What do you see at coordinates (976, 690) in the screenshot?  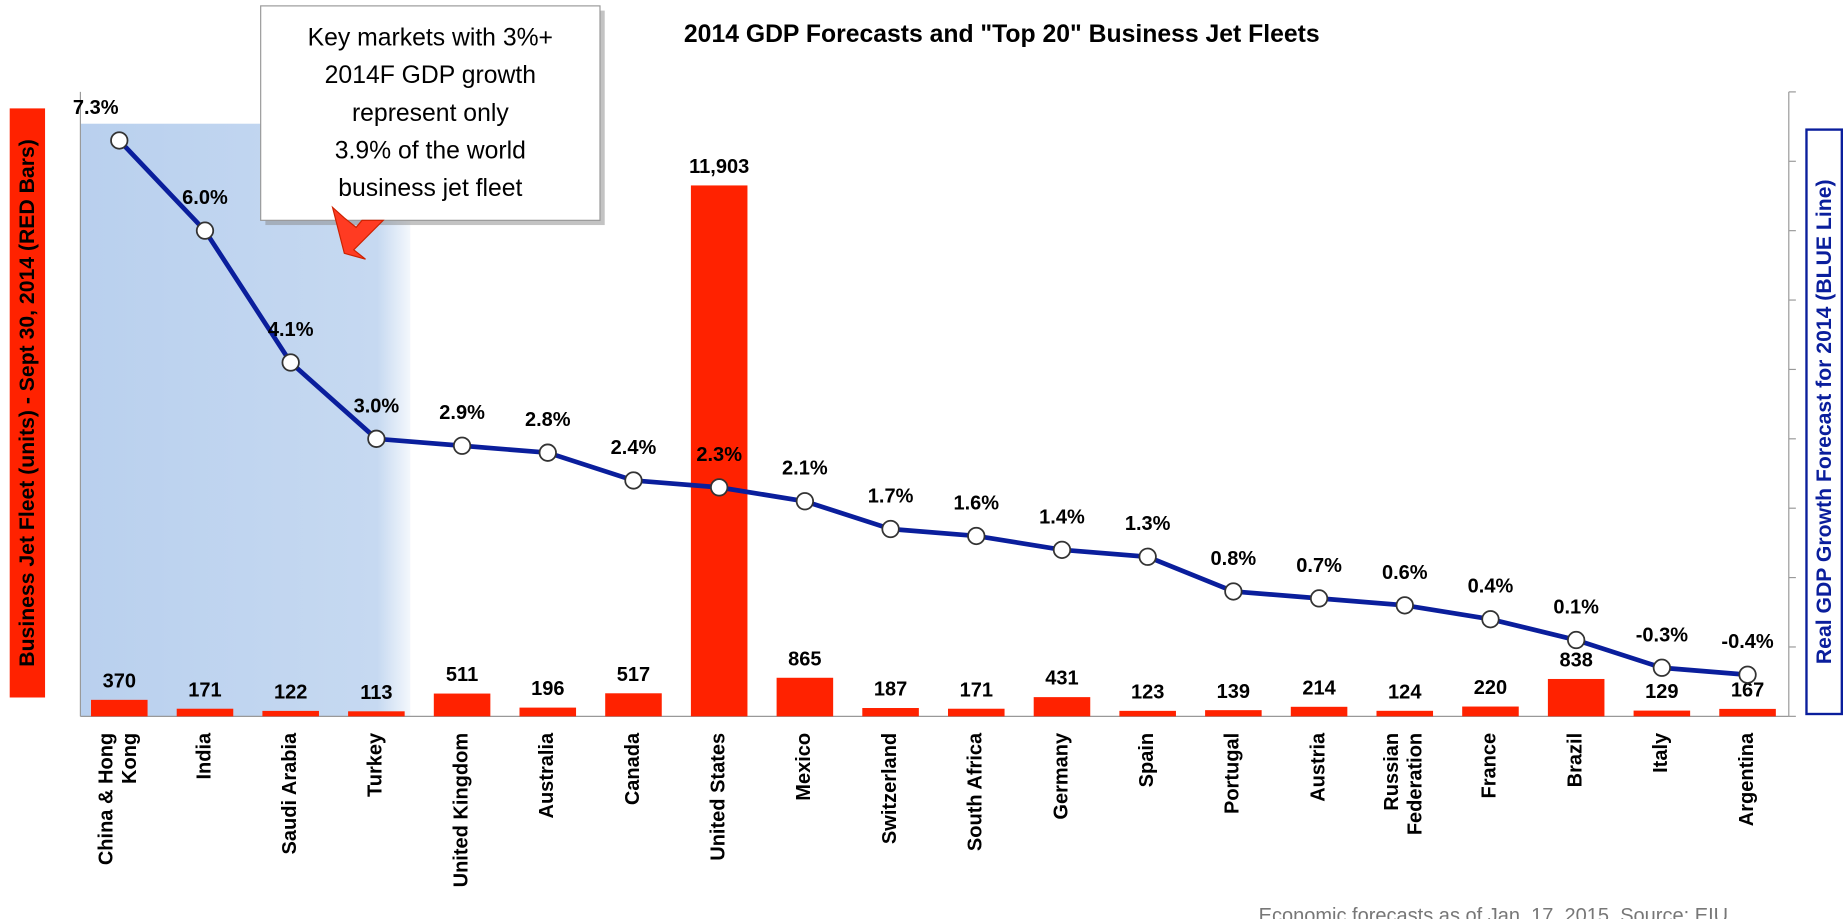 I see `bar-value-label: 171` at bounding box center [976, 690].